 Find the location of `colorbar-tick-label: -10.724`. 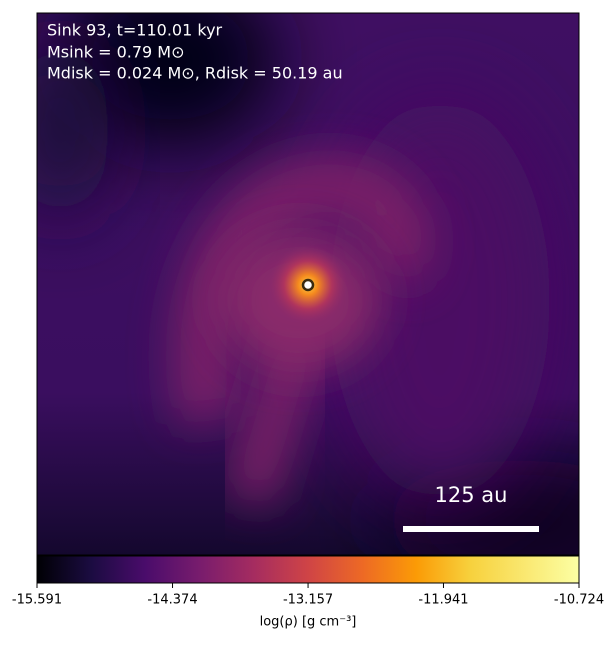

colorbar-tick-label: -10.724 is located at coordinates (579, 600).